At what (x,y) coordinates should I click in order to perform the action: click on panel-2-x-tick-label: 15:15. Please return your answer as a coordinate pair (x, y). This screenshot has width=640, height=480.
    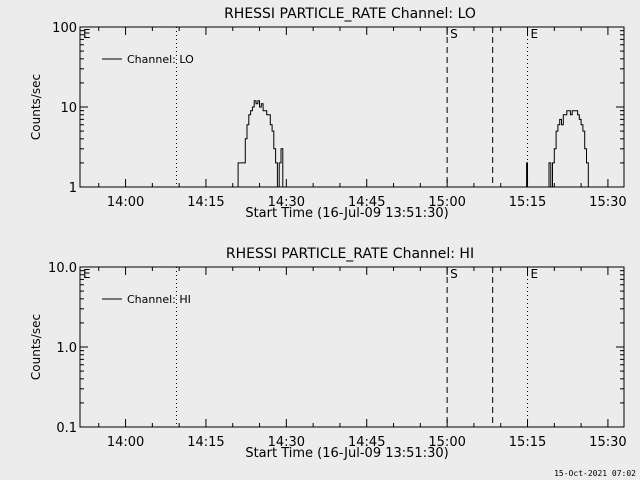
    Looking at the image, I should click on (527, 442).